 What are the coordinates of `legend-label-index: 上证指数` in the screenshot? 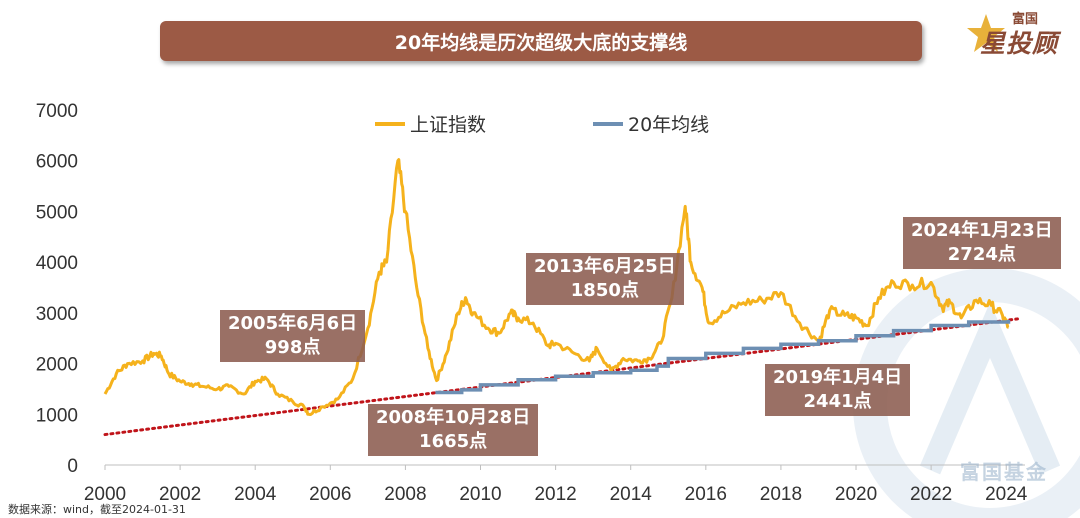 It's located at (448, 125).